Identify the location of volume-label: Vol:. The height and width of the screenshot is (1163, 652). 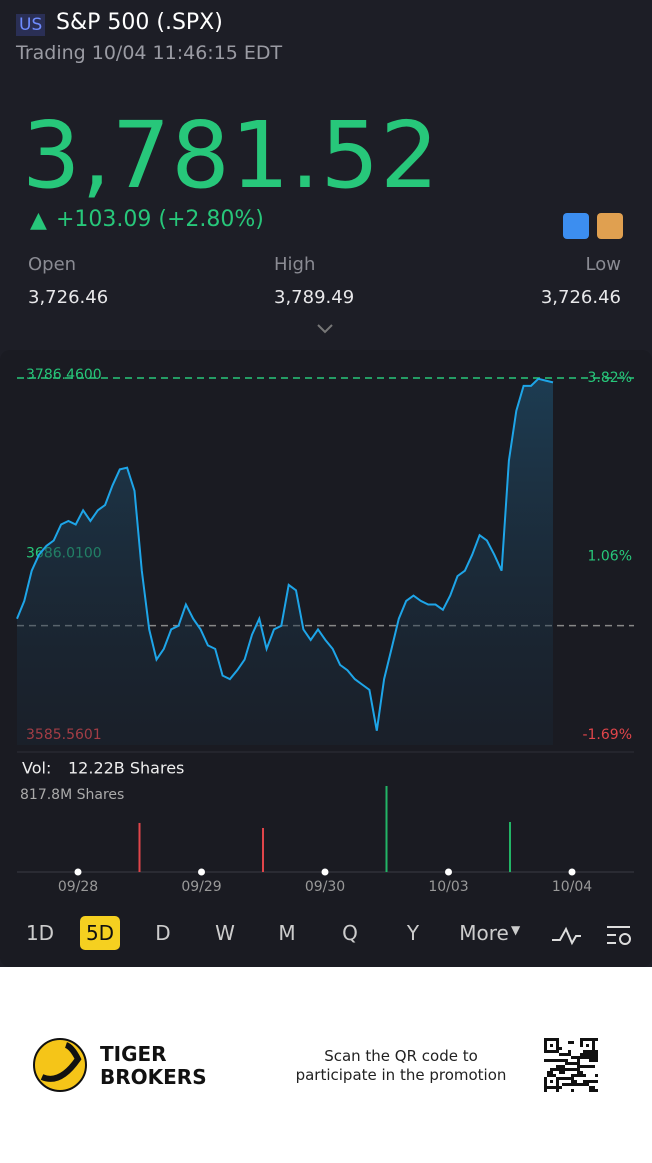
(36, 768).